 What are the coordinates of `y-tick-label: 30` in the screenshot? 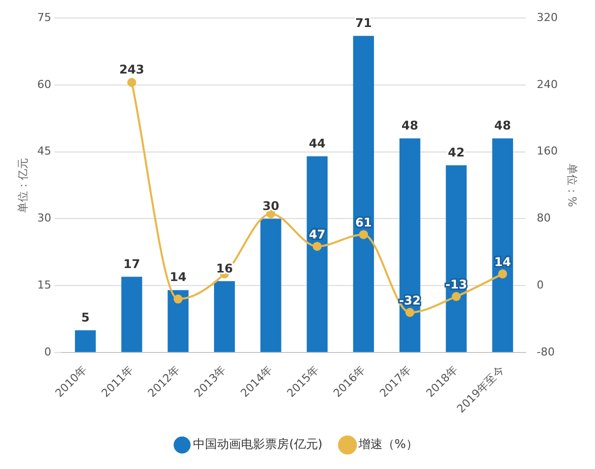 It's located at (44, 218).